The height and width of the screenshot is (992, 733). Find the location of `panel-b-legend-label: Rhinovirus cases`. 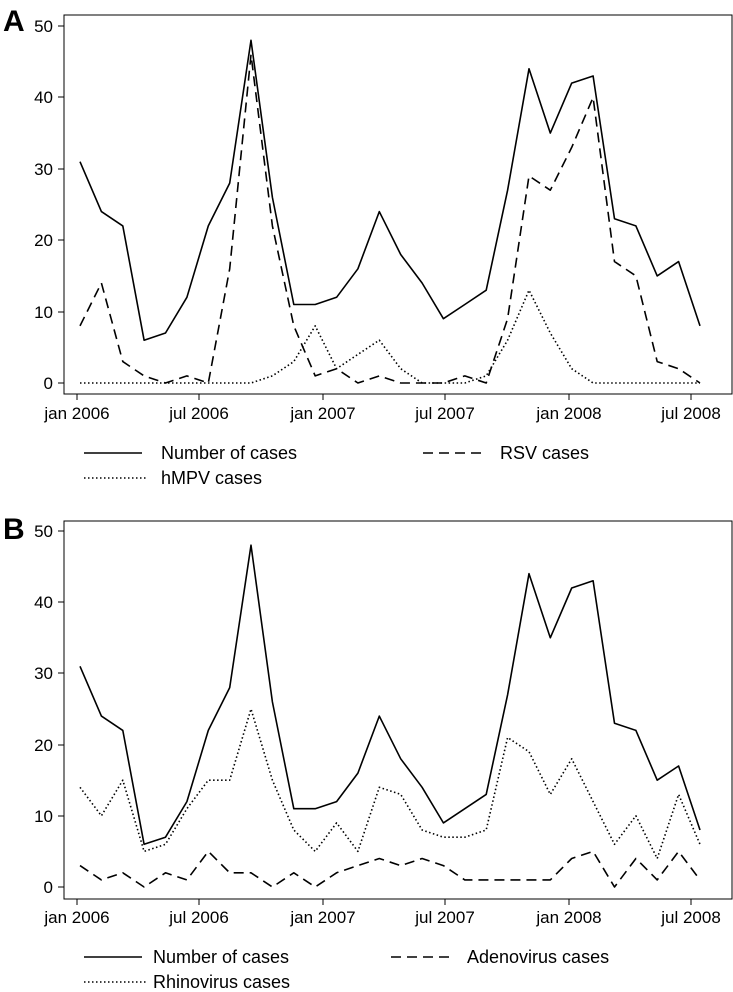

panel-b-legend-label: Rhinovirus cases is located at coordinates (221, 982).